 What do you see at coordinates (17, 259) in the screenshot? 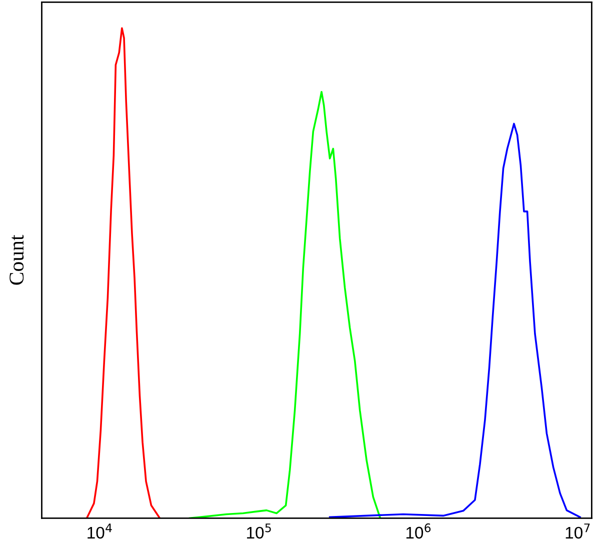
I see `y-axis-title: Count` at bounding box center [17, 259].